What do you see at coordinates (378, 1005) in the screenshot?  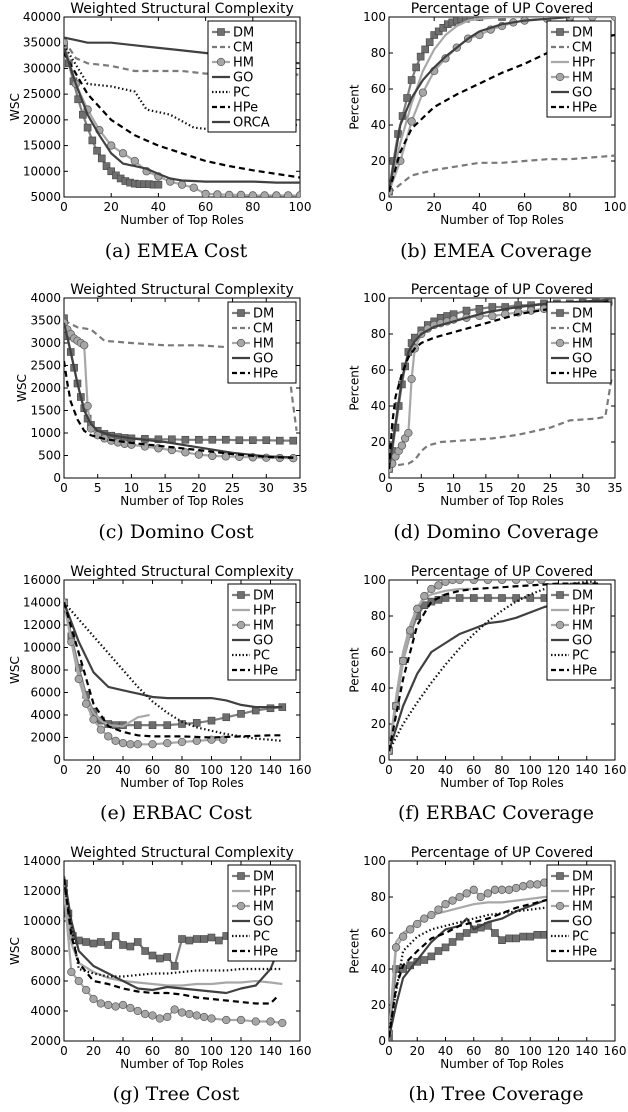 I see `y-tick-label: 20` at bounding box center [378, 1005].